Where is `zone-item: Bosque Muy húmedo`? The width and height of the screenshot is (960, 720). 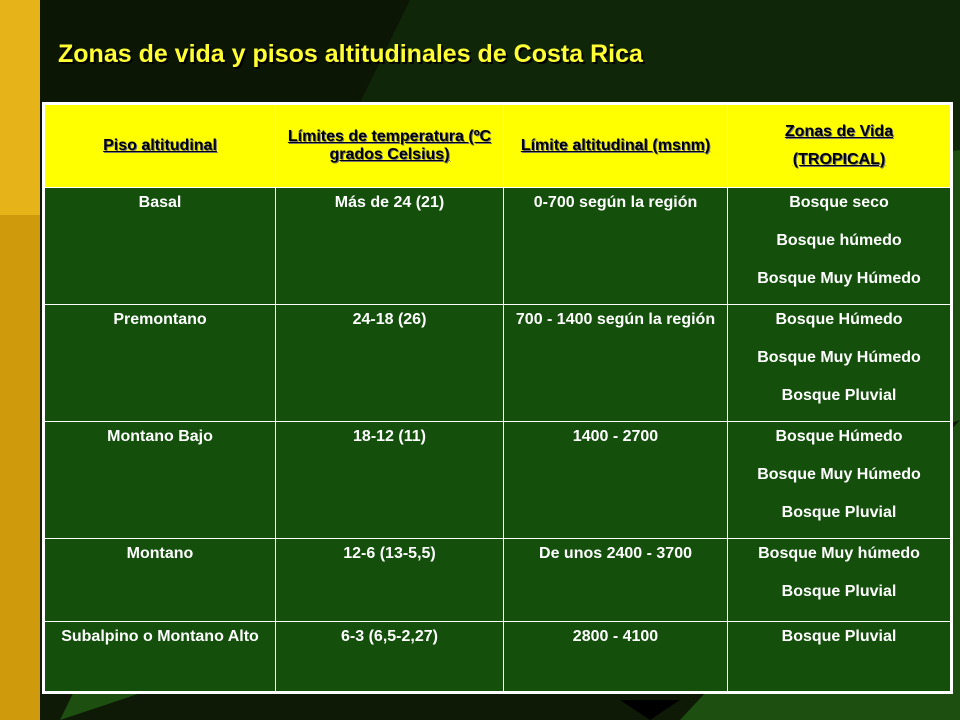
zone-item: Bosque Muy húmedo is located at coordinates (839, 553).